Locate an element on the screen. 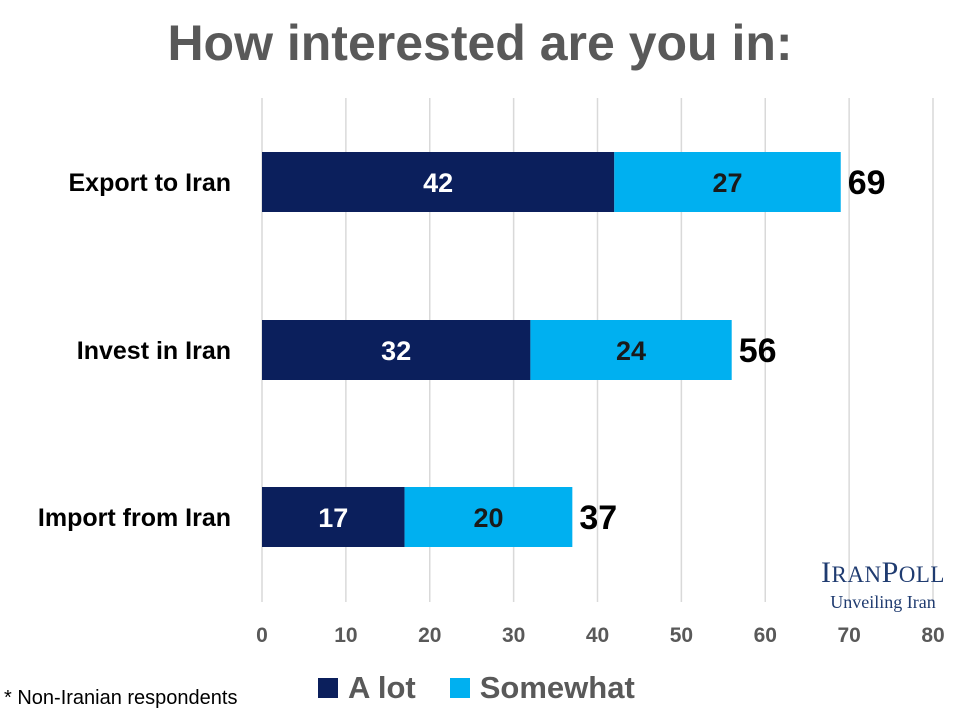 Image resolution: width=960 pixels, height=720 pixels. logo-letters: OLL is located at coordinates (921, 574).